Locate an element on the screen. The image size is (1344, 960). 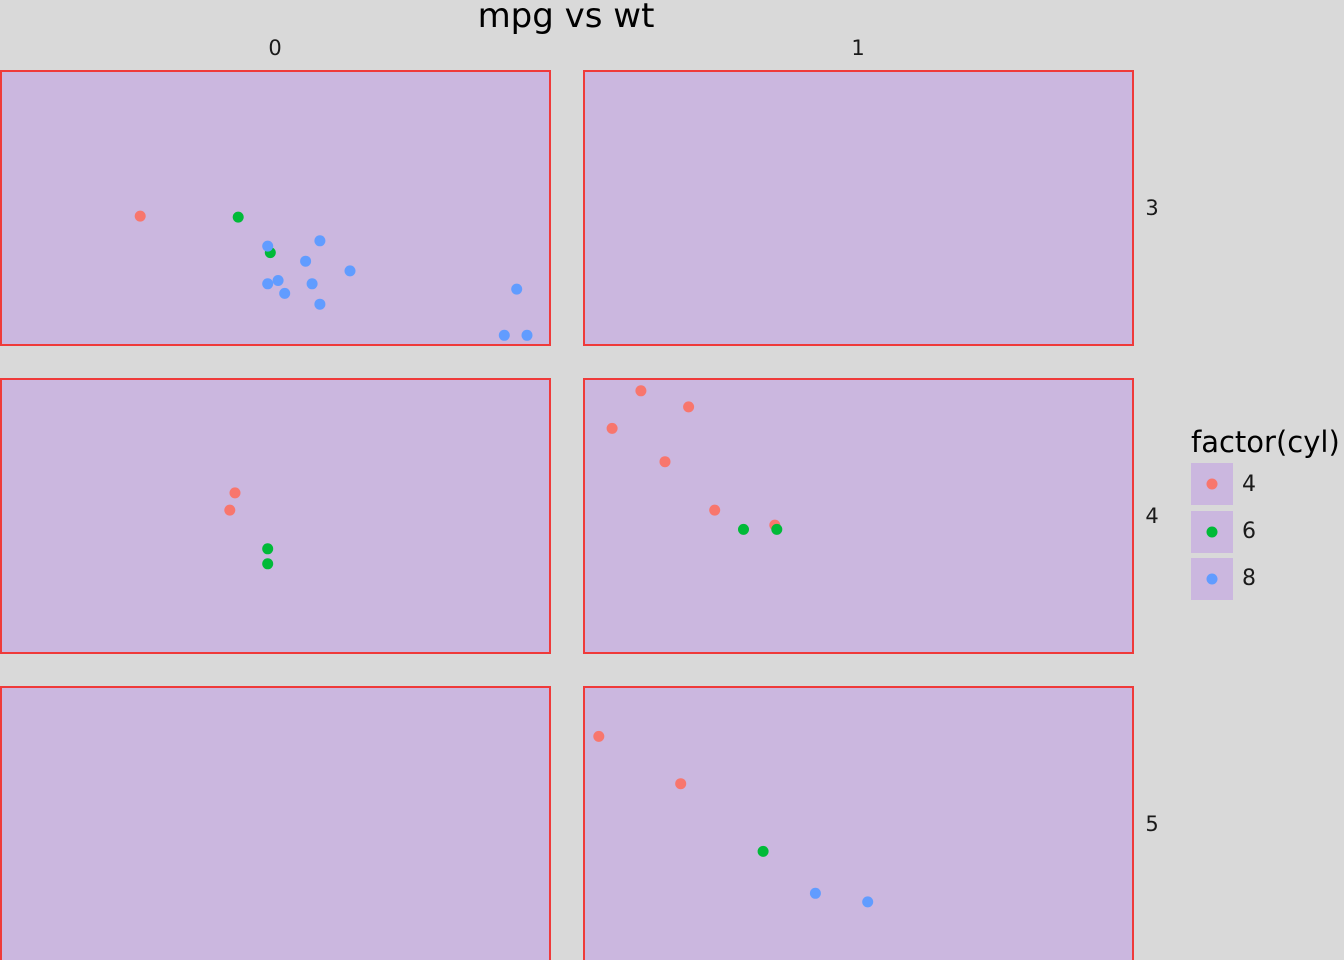
facet-row-label-3: 3 is located at coordinates (1151, 208).